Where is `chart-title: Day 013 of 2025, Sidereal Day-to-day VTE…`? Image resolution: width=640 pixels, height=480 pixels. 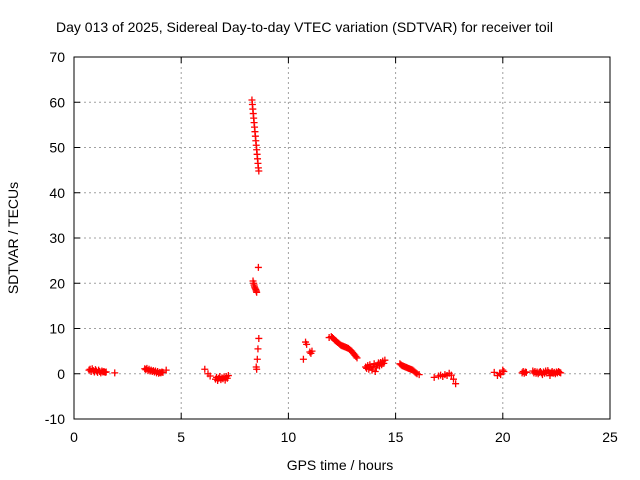 chart-title: Day 013 of 2025, Sidereal Day-to-day VTE… is located at coordinates (304, 27).